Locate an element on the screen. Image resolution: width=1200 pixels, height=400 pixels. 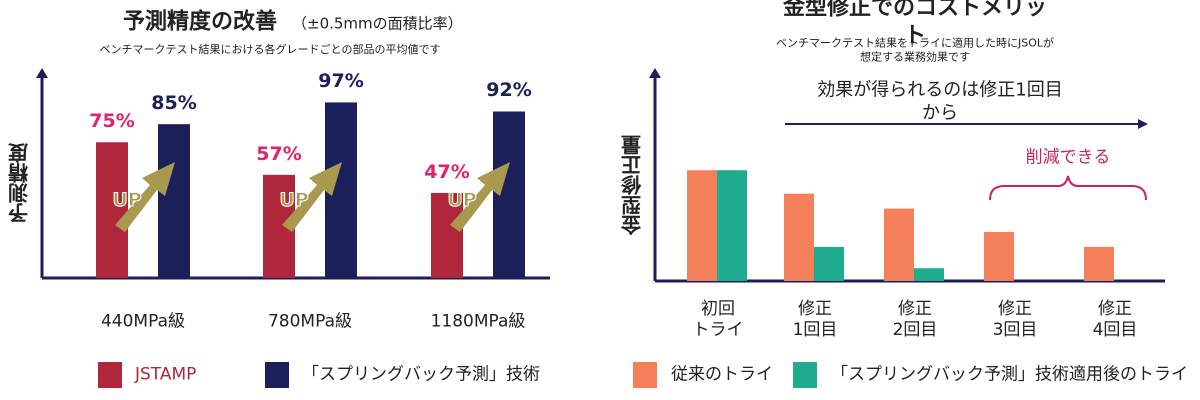
legend-label: 「スプリングバック予測」技術 is located at coordinates (421, 374).